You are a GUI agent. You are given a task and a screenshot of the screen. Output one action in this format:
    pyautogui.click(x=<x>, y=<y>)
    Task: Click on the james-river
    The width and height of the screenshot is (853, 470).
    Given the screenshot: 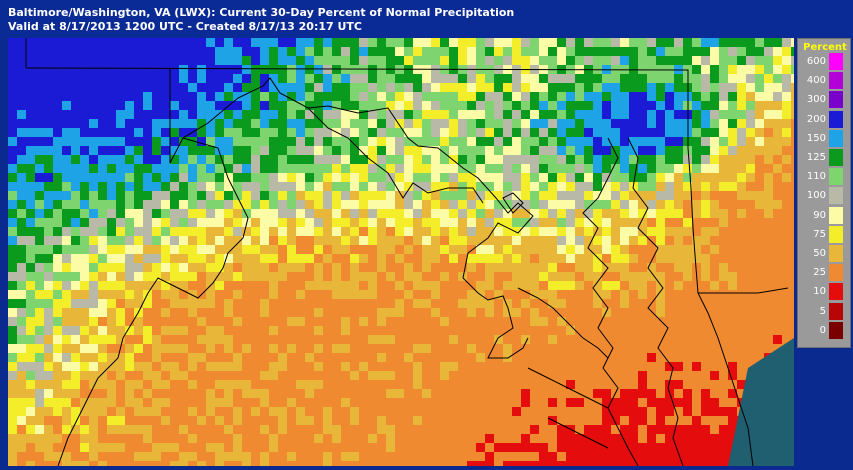 What is the action you would take?
    pyautogui.click(x=578, y=433)
    